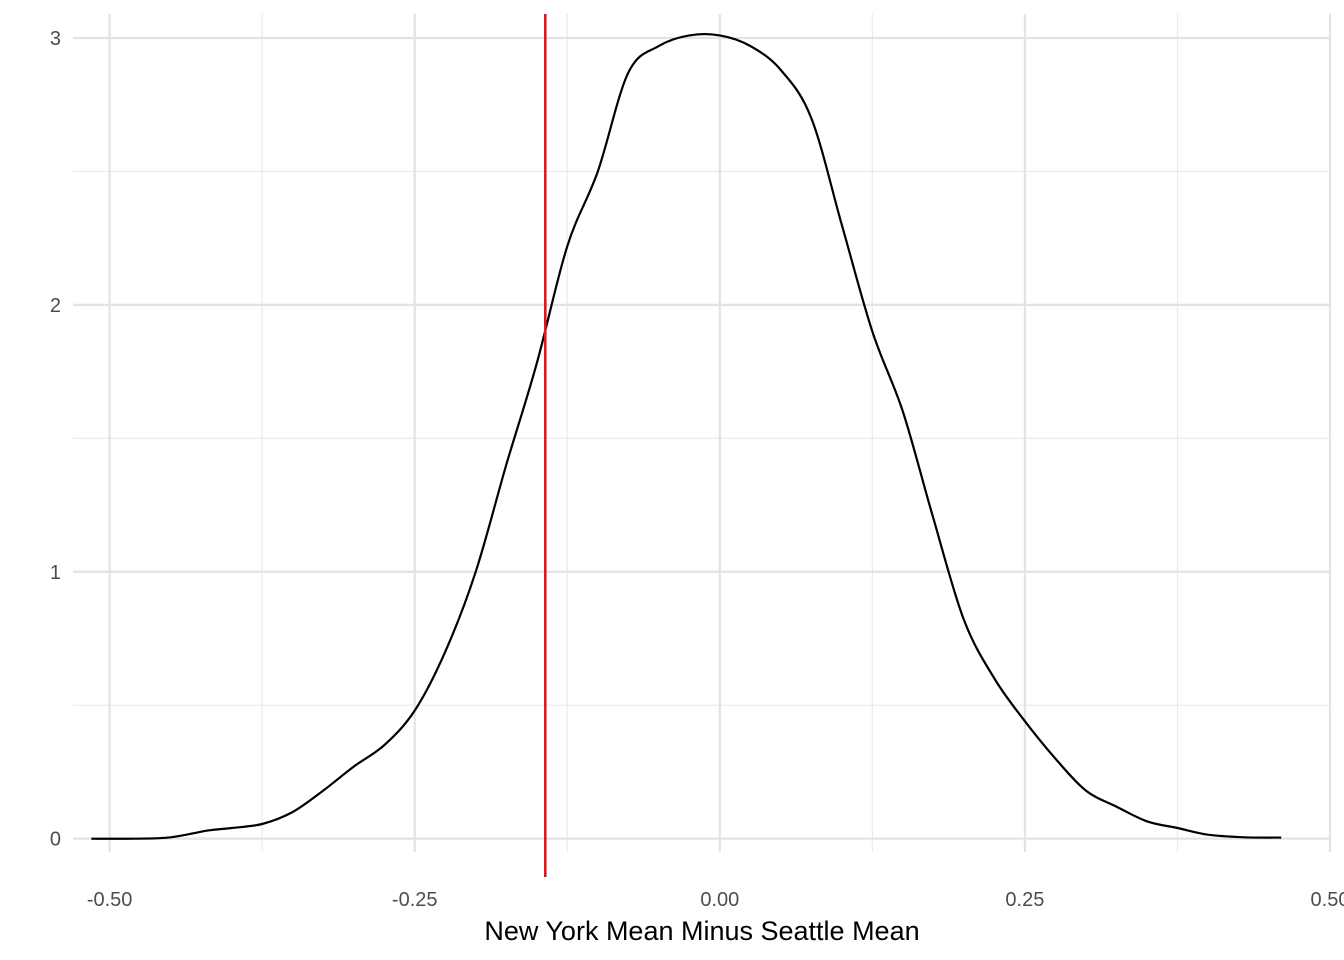 The height and width of the screenshot is (960, 1344). I want to click on y-axis-tick-labels: 0 1 2 3, so click(55, 439).